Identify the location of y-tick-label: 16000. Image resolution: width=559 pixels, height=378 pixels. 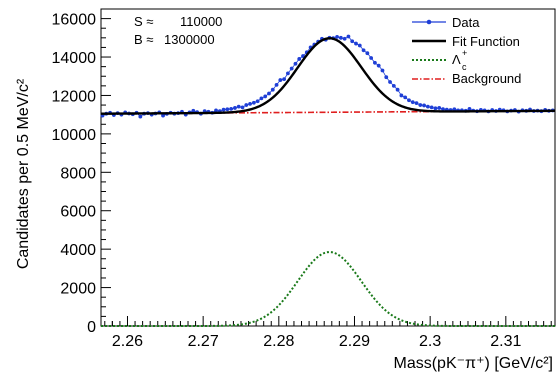
(74, 20).